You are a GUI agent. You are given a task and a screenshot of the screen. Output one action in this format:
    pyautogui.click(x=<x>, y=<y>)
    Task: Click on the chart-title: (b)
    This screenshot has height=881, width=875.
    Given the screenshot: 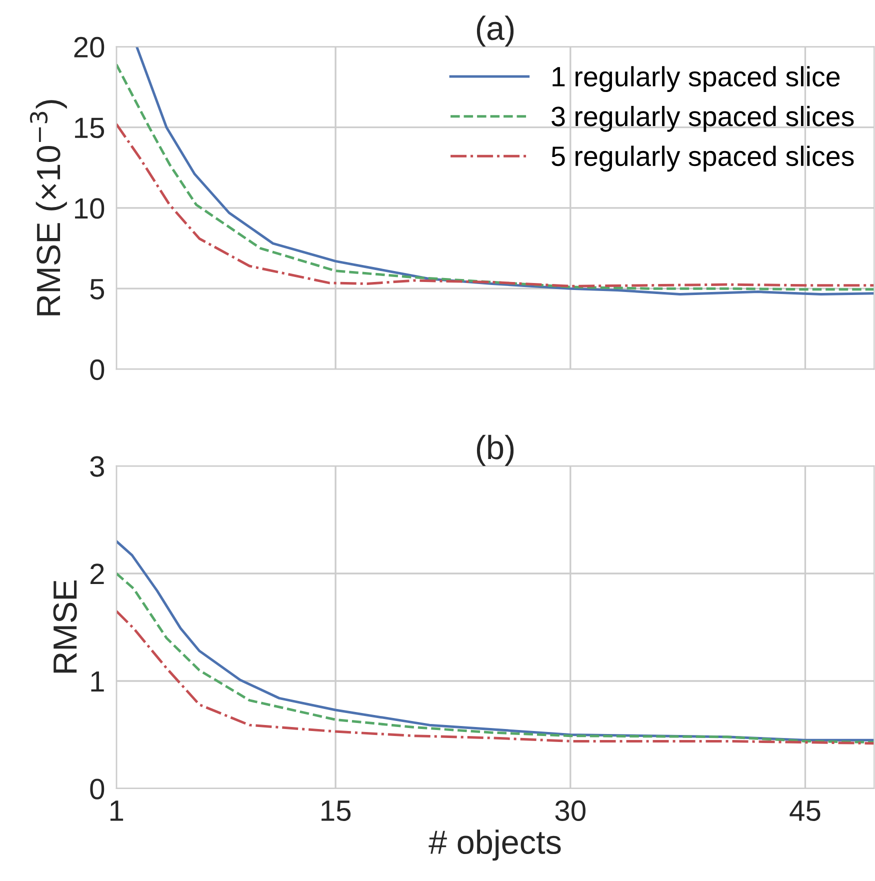 What is the action you would take?
    pyautogui.click(x=495, y=450)
    